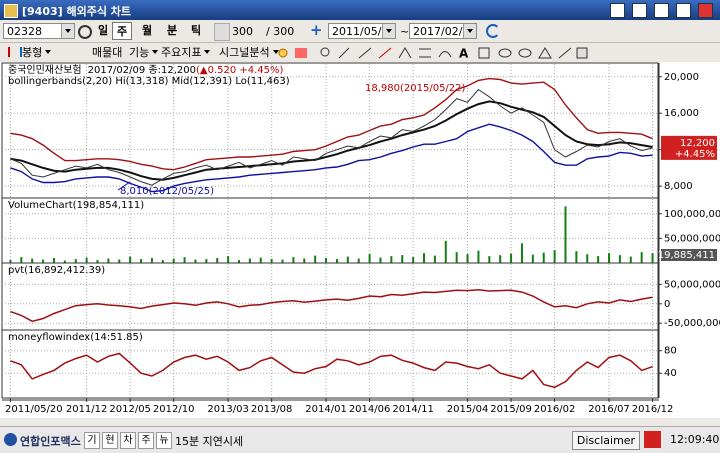 This screenshot has width=720, height=453. What do you see at coordinates (606, 440) in the screenshot?
I see `disclaimer-button: Disclaimer` at bounding box center [606, 440].